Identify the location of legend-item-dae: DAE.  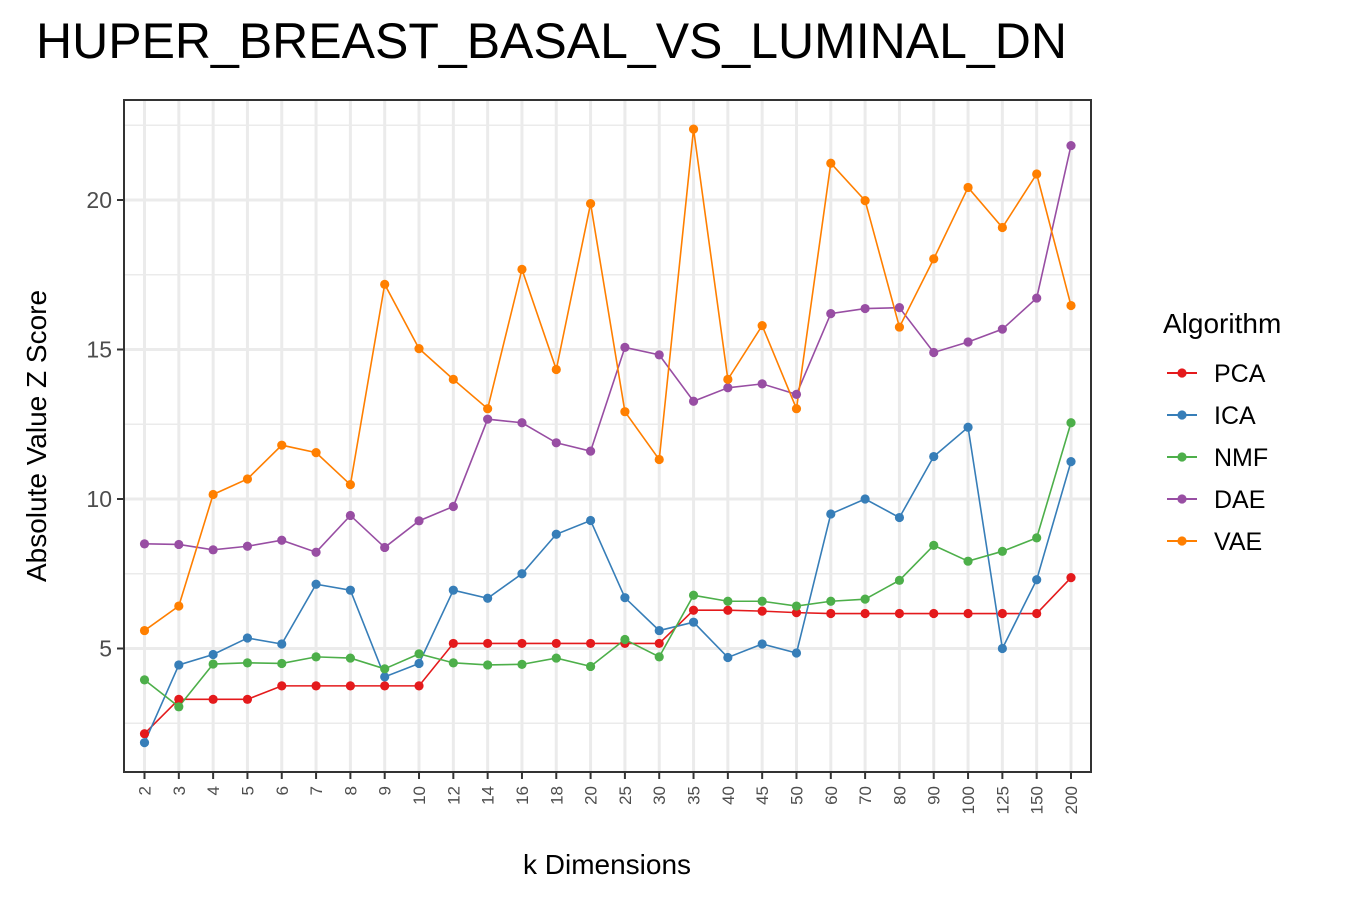
(1216, 500).